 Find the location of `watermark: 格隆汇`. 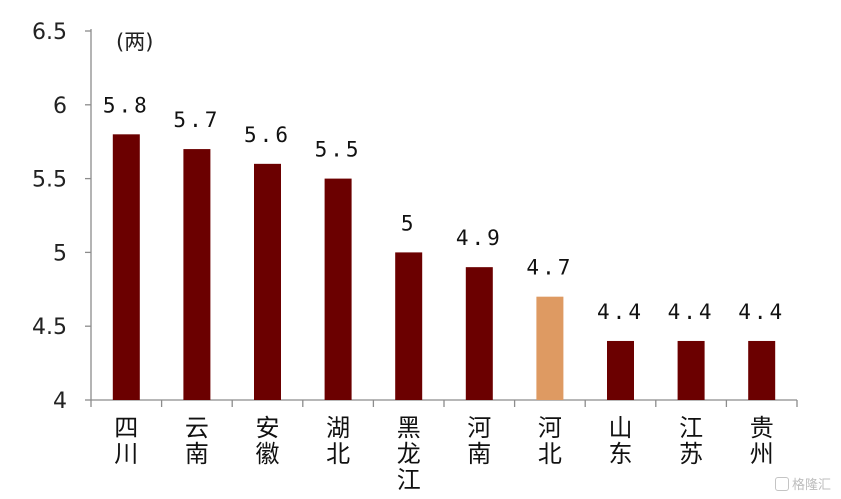

watermark: 格隆汇 is located at coordinates (802, 483).